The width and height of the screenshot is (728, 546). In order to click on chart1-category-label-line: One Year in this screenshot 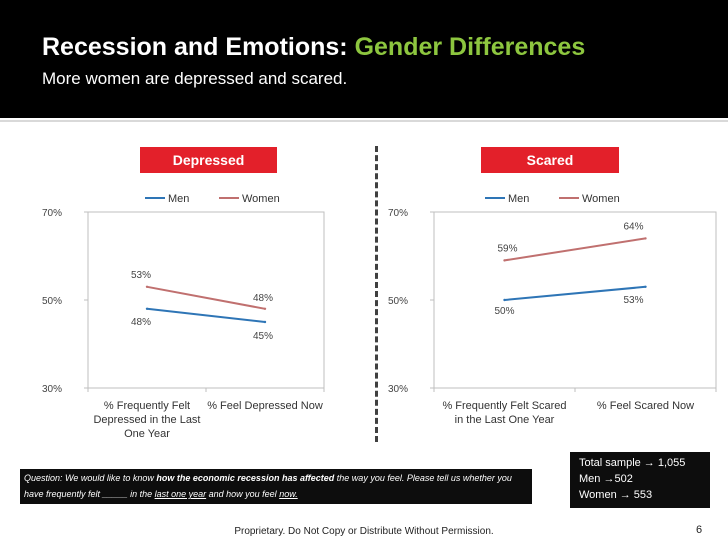, I will do `click(147, 434)`.